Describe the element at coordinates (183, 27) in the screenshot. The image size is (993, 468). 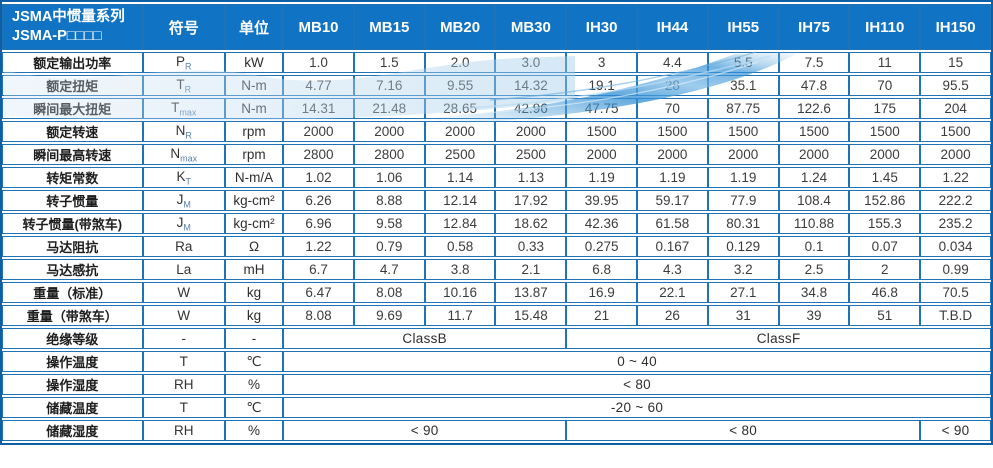
I see `symbol-column-header: 符号` at that location.